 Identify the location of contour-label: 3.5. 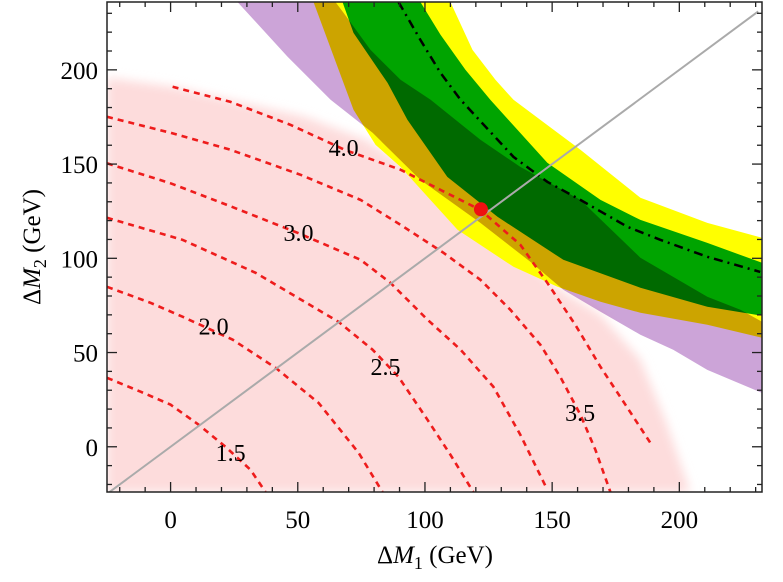
(580, 414).